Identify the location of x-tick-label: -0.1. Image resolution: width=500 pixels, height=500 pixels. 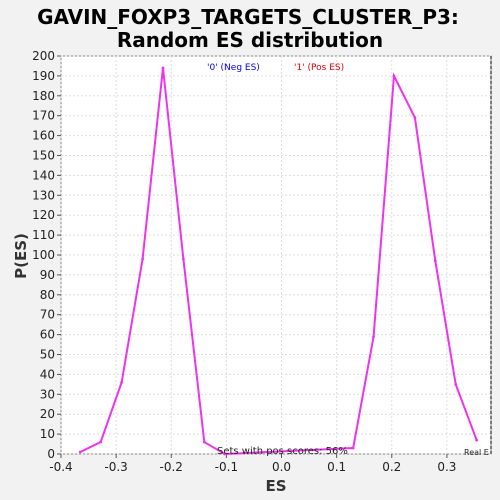
(226, 467).